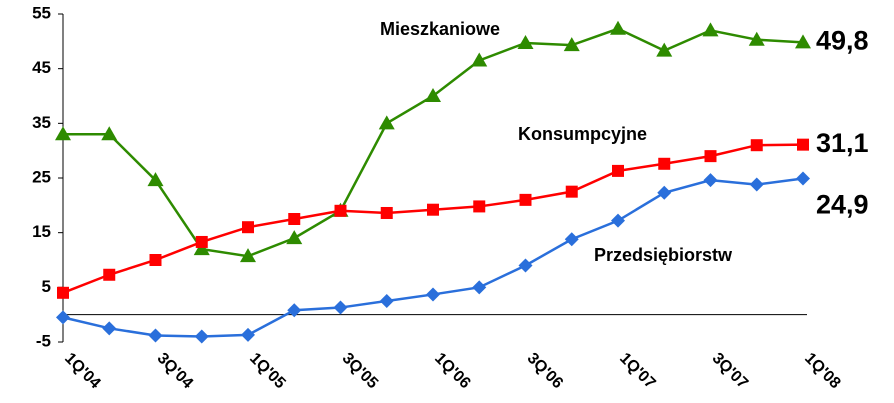  What do you see at coordinates (842, 41) in the screenshot?
I see `value-label: 49,8` at bounding box center [842, 41].